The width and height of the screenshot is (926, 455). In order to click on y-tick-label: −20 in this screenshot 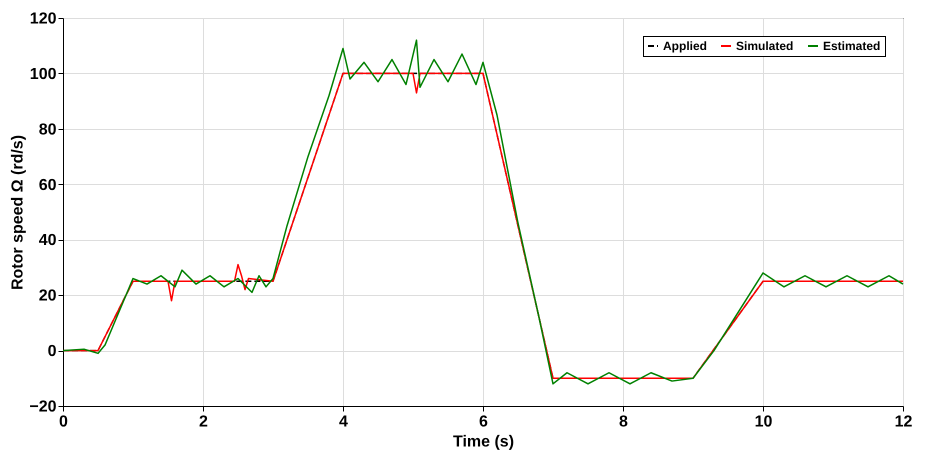, I will do `click(43, 407)`.